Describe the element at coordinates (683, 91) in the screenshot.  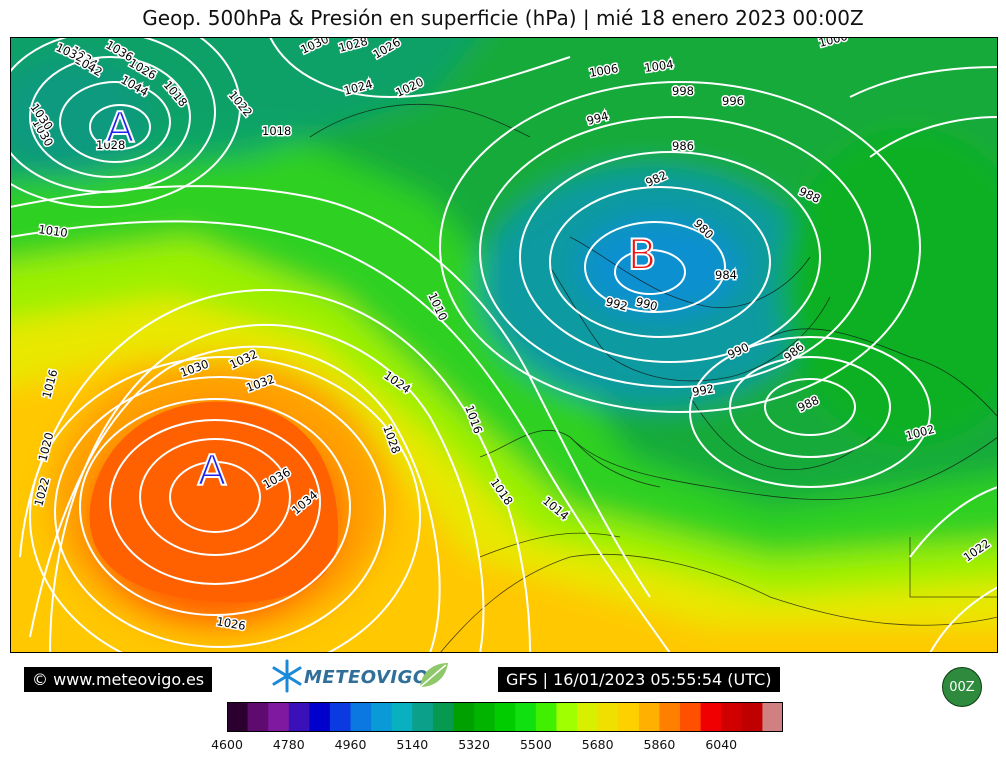
I see `isobar-label: 998` at that location.